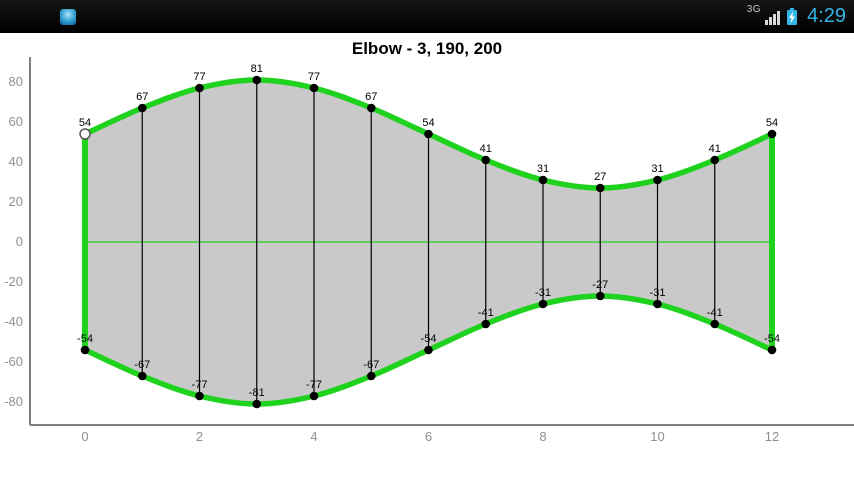  What do you see at coordinates (68, 16) in the screenshot?
I see `notification-icon` at bounding box center [68, 16].